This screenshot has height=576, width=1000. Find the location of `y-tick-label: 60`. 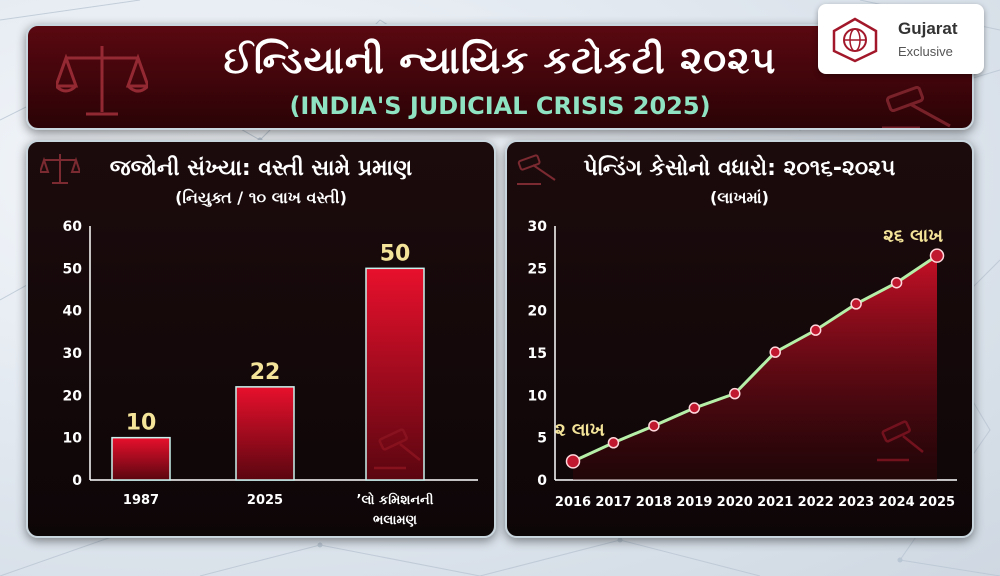

y-tick-label: 60 is located at coordinates (73, 227).